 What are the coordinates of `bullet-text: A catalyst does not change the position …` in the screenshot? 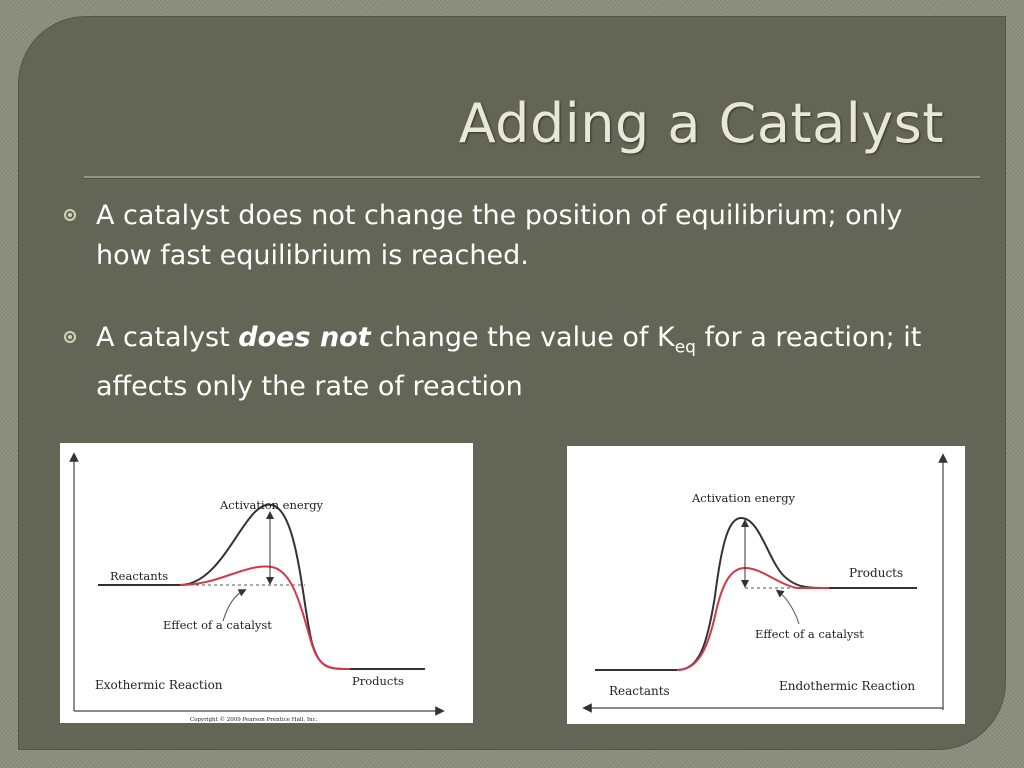 It's located at (499, 235).